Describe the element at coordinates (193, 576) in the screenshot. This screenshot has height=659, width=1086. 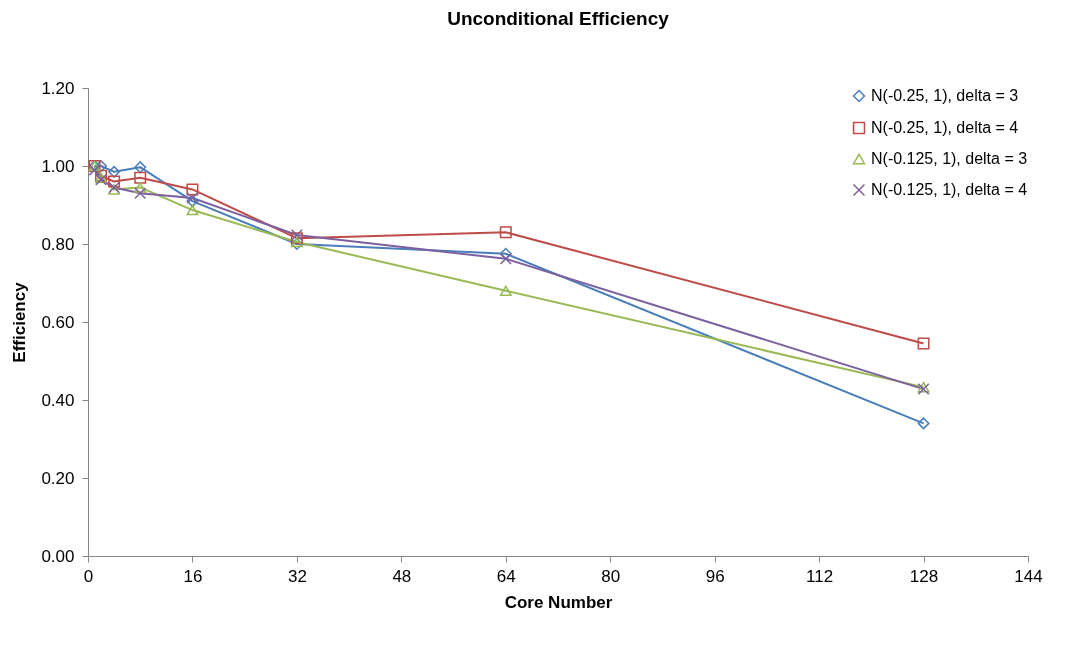
I see `x-tick-label: 16` at that location.